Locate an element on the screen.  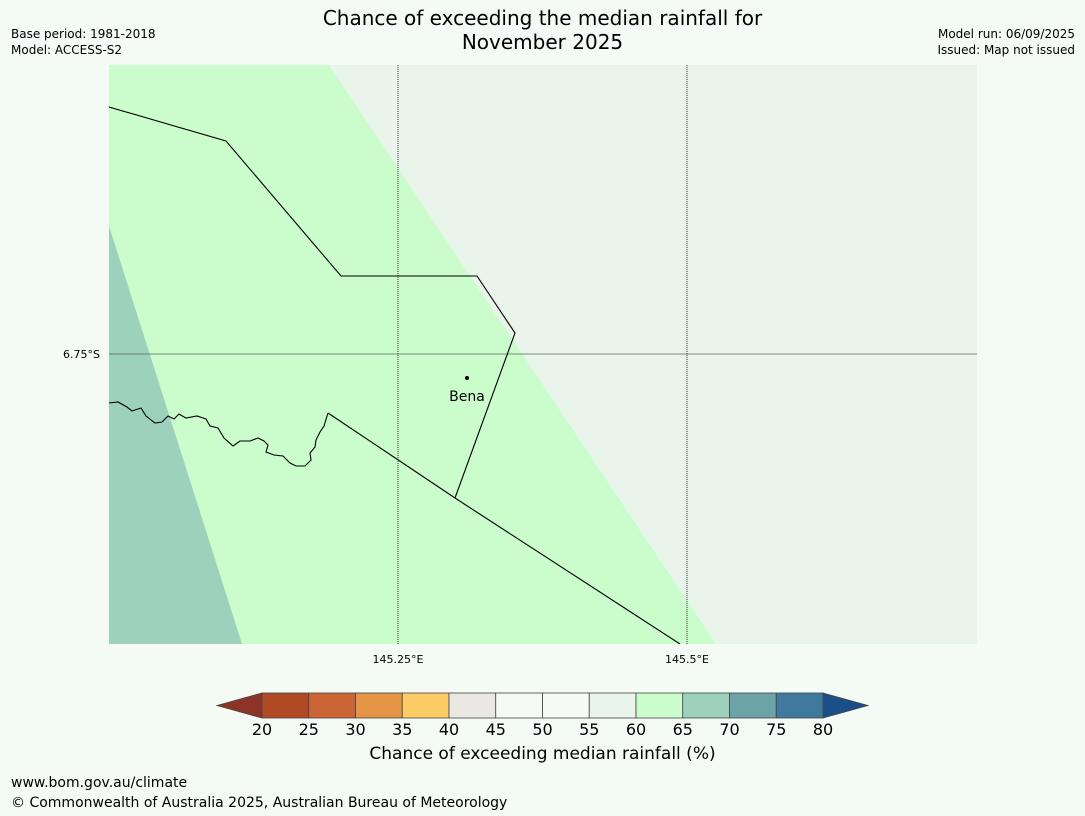
footer-url: www.bom.gov.au/climate is located at coordinates (99, 783).